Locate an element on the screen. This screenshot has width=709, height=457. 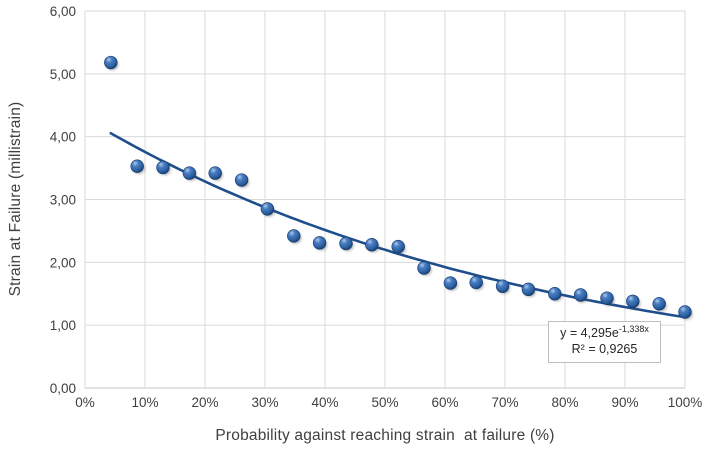
x-tick-label: 40% is located at coordinates (324, 402).